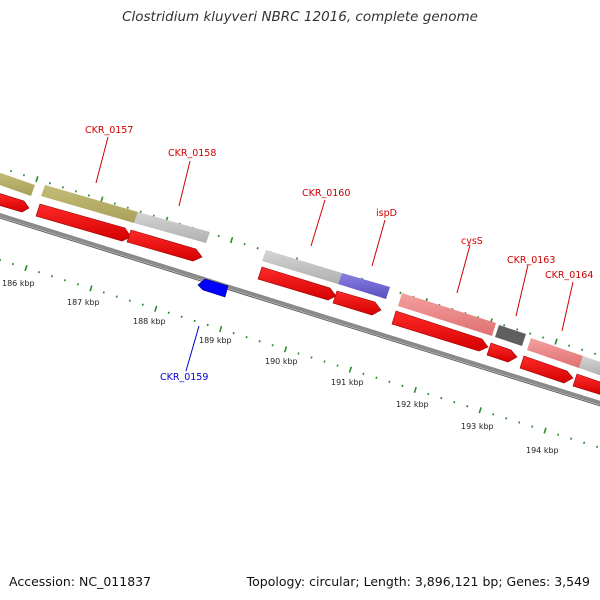  I want to click on feature-bar-dark, so click(510, 335).